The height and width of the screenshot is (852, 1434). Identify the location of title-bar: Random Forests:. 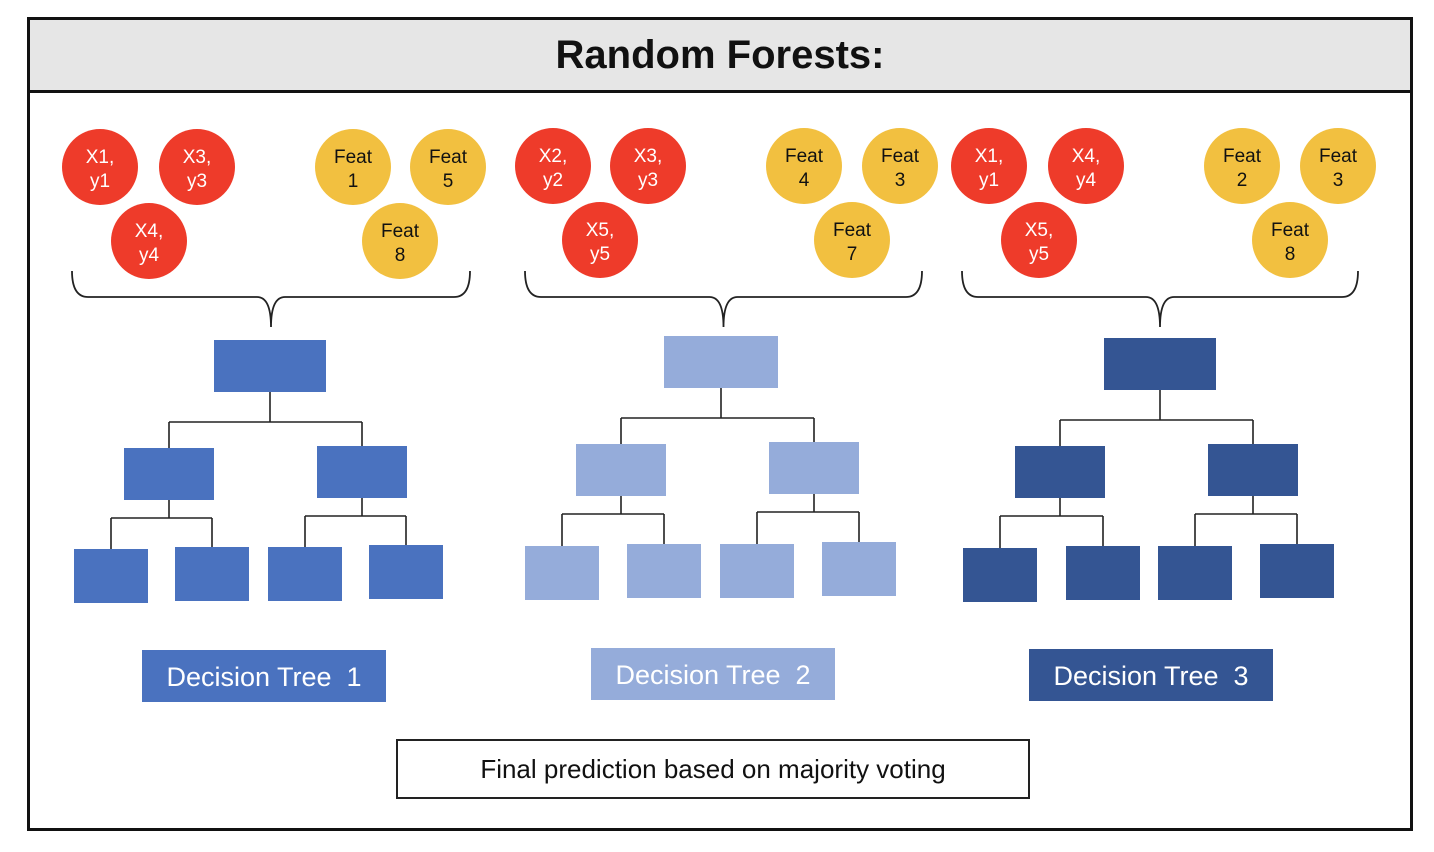
(720, 56).